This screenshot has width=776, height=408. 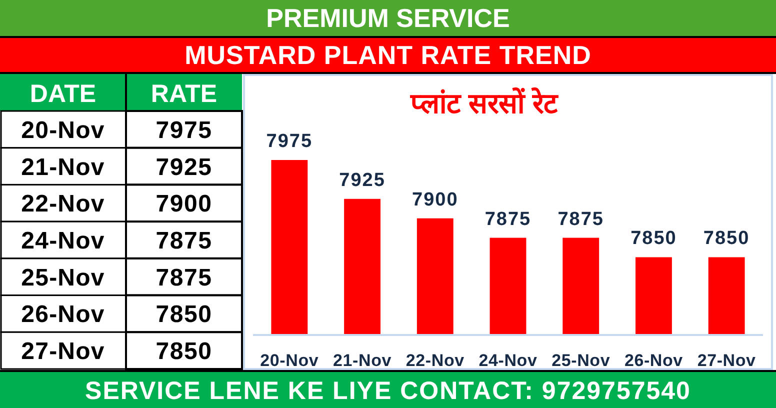 I want to click on category-label: 26-Nov, so click(x=63, y=314).